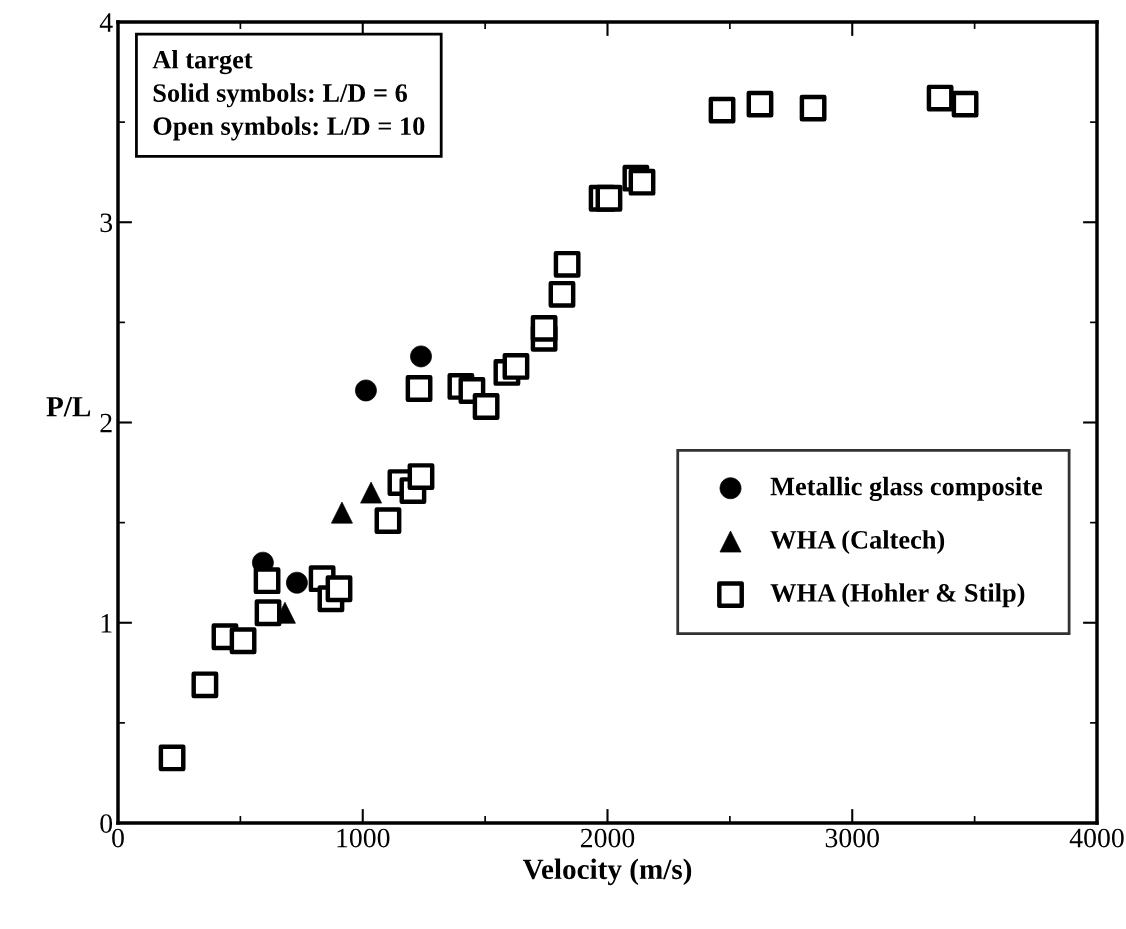 This screenshot has width=1126, height=929. Describe the element at coordinates (906, 488) in the screenshot. I see `legend-label: Metallic glass composite` at that location.